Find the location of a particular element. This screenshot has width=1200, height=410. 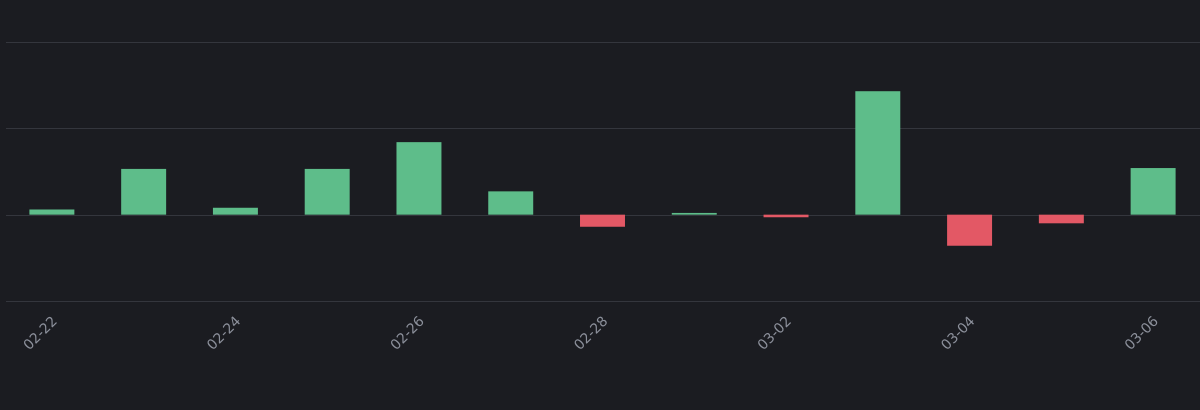

x-tick-label: 02-24 is located at coordinates (224, 333).